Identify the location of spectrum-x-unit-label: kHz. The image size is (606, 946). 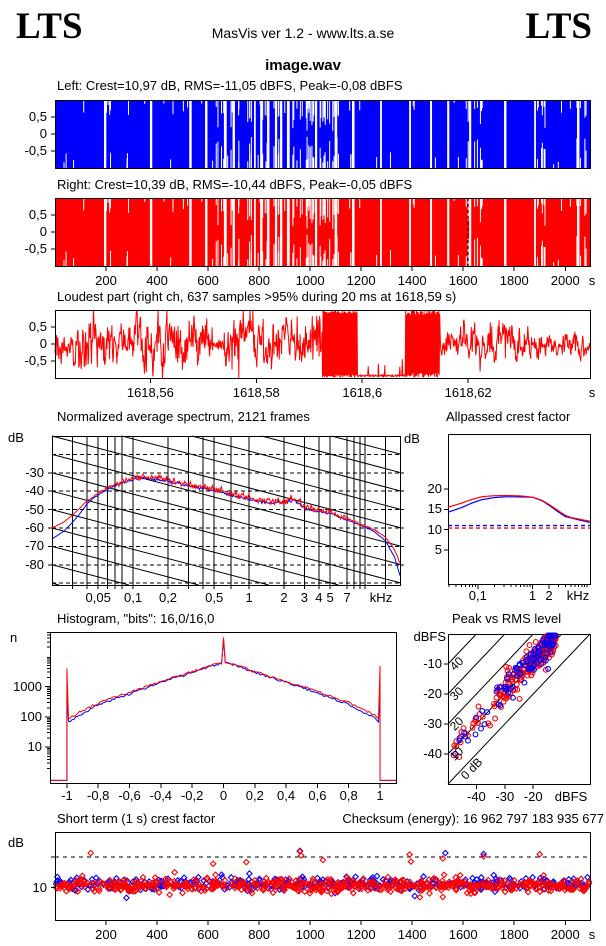
(381, 597).